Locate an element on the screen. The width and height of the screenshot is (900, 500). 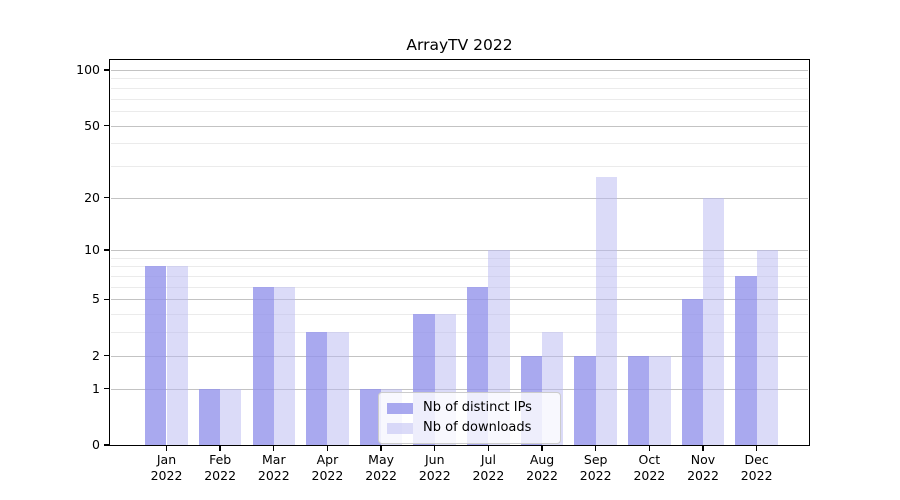
x-tick-label-month: Apr is located at coordinates (327, 459).